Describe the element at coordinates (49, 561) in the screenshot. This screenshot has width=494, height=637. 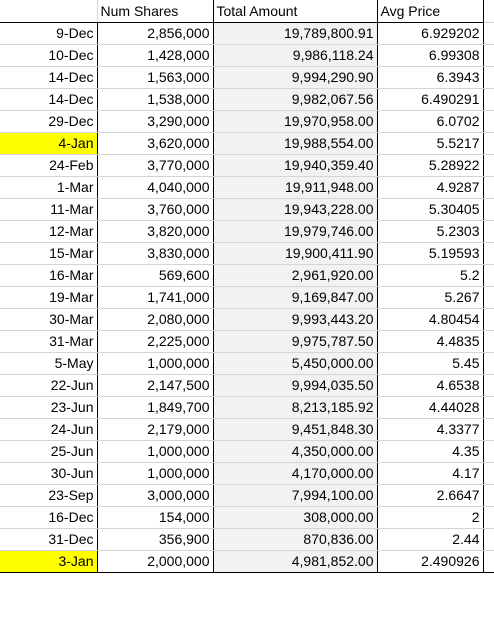
I see `date-cell: 3-Jan` at that location.